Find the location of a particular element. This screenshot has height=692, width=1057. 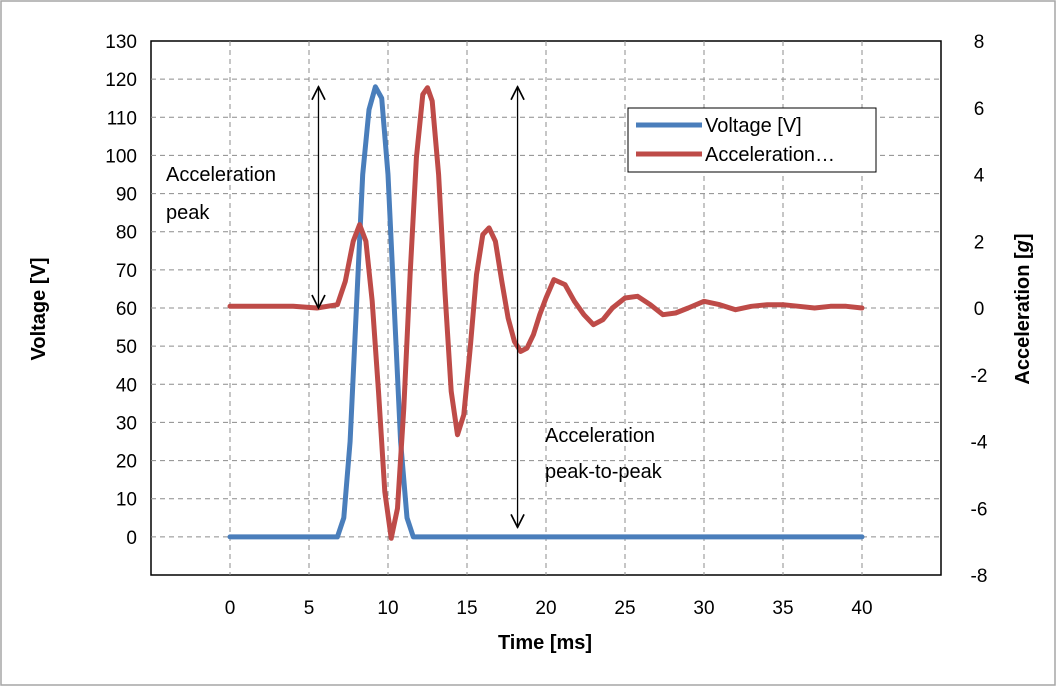

y-axis-right-title-part1: Acceleration [ is located at coordinates (1023, 318).